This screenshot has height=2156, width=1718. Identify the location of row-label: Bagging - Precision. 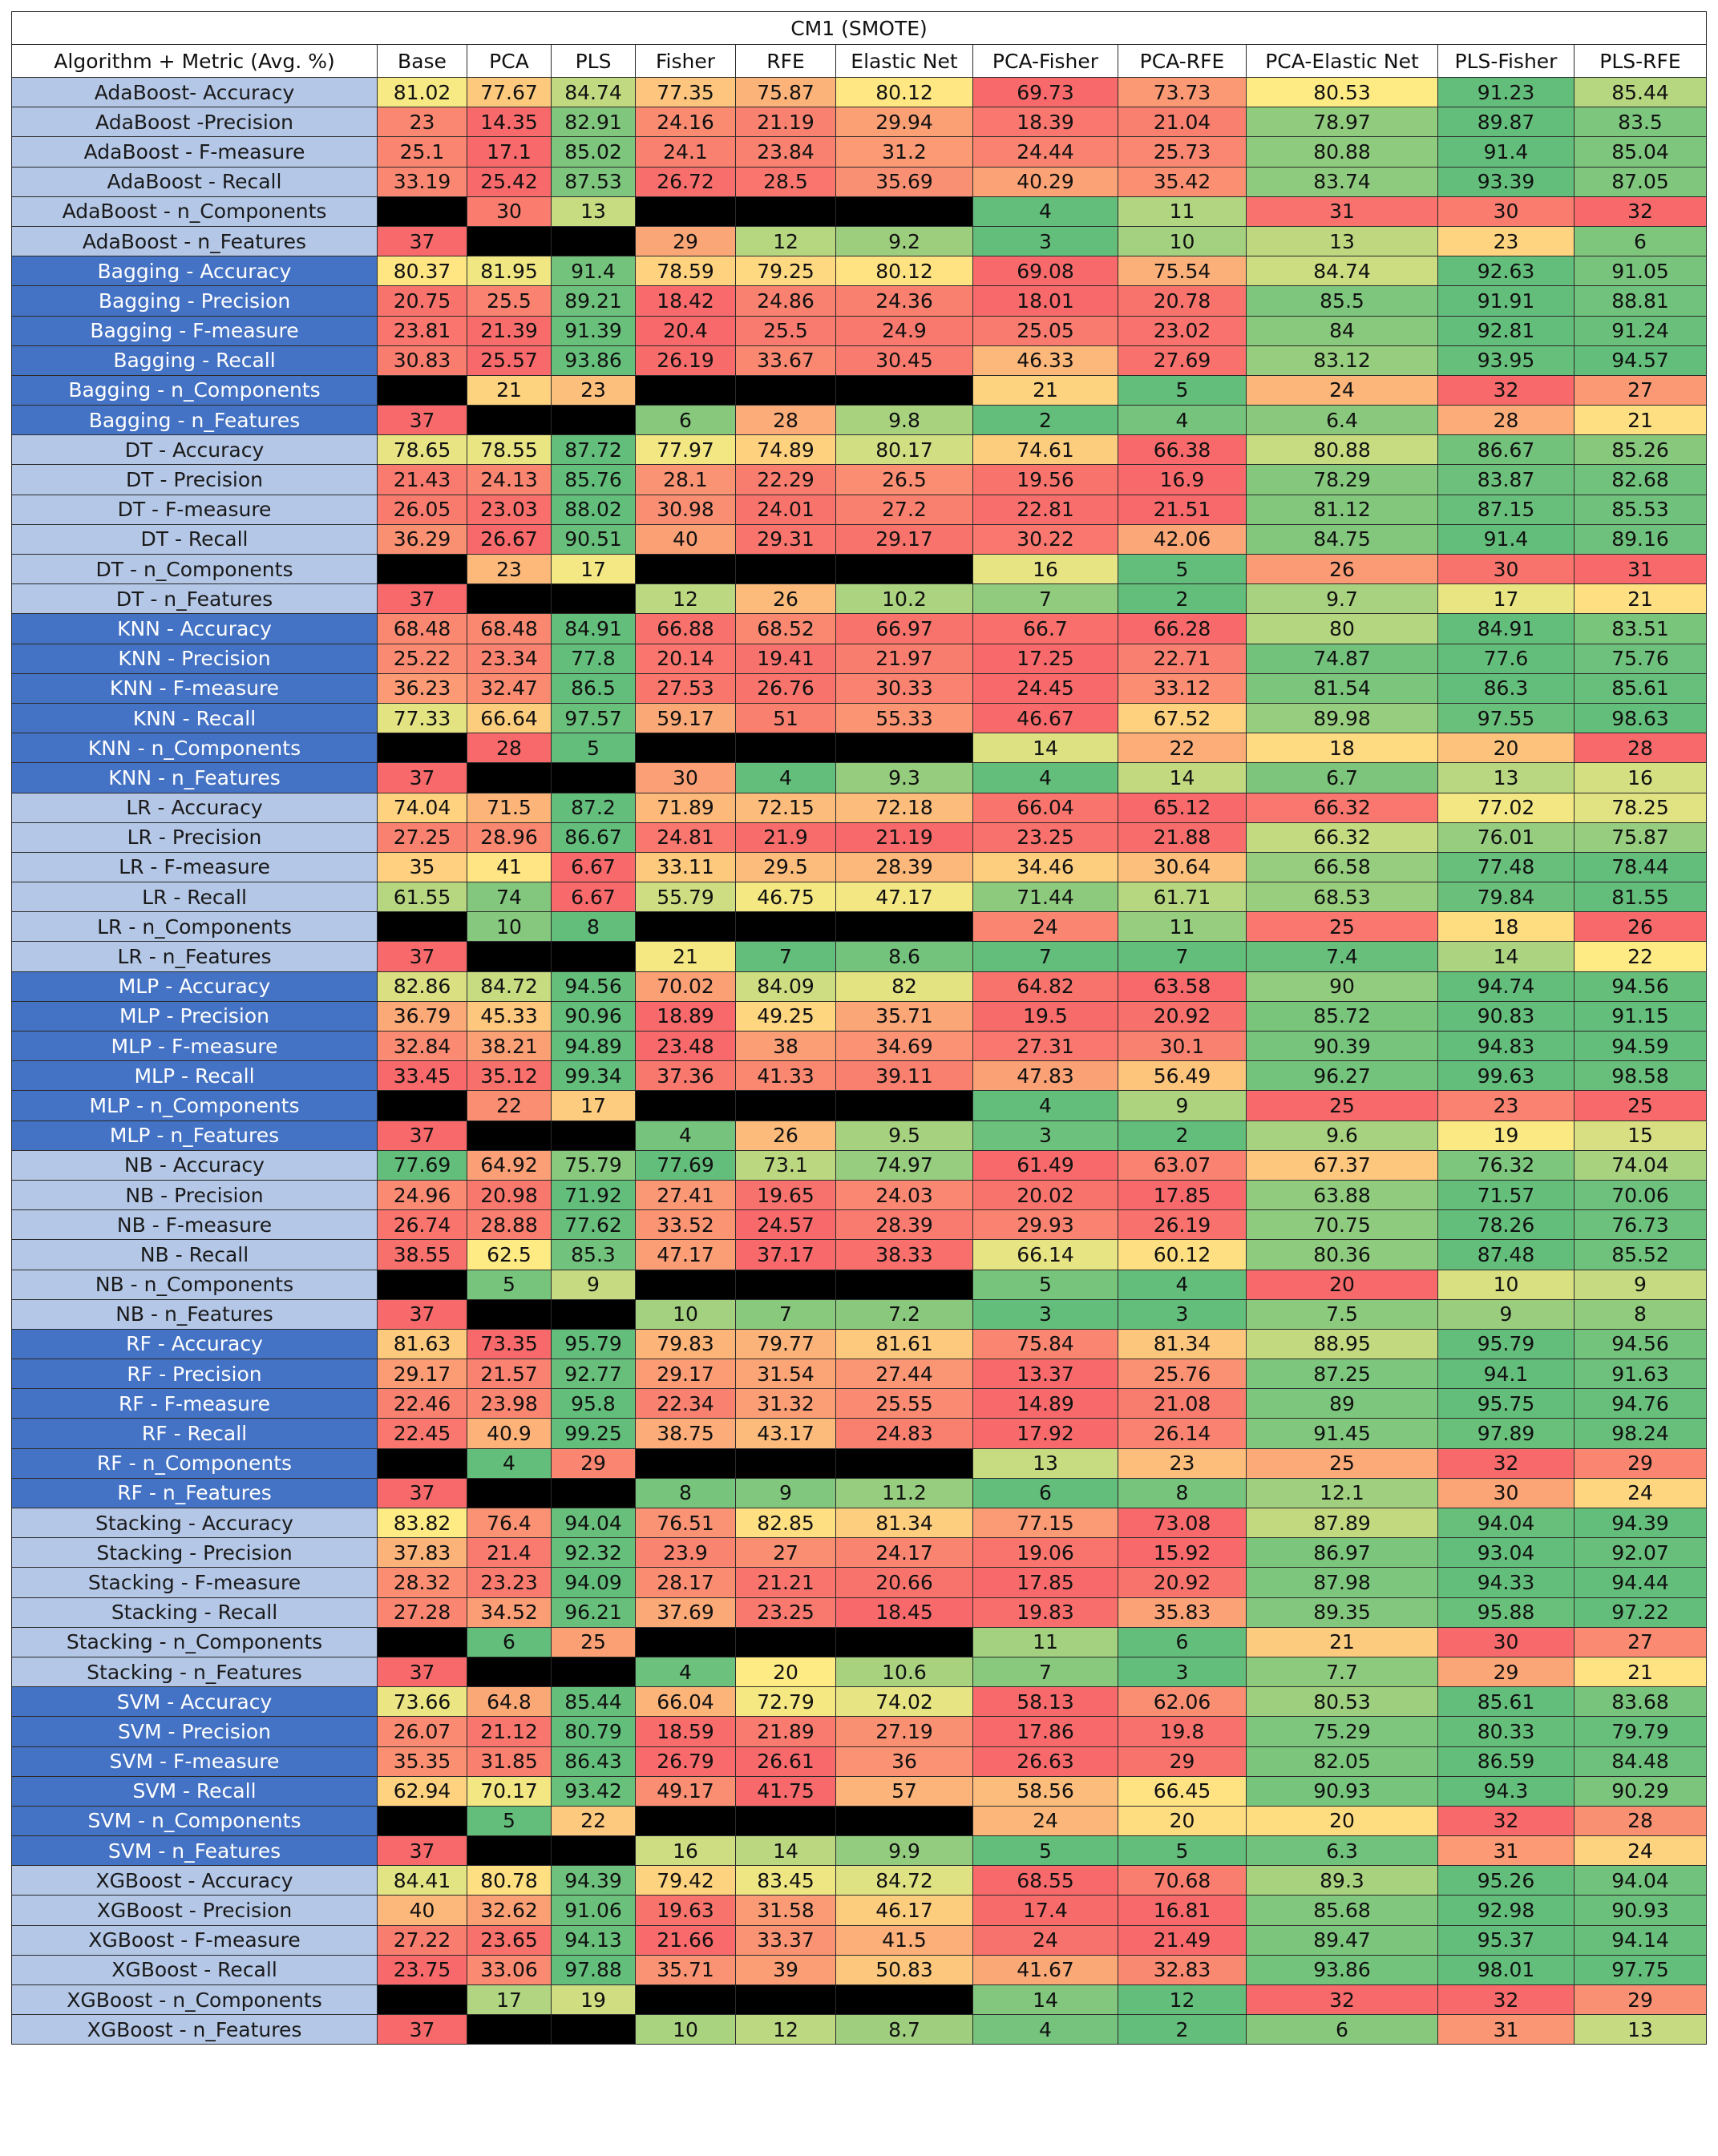
(194, 301).